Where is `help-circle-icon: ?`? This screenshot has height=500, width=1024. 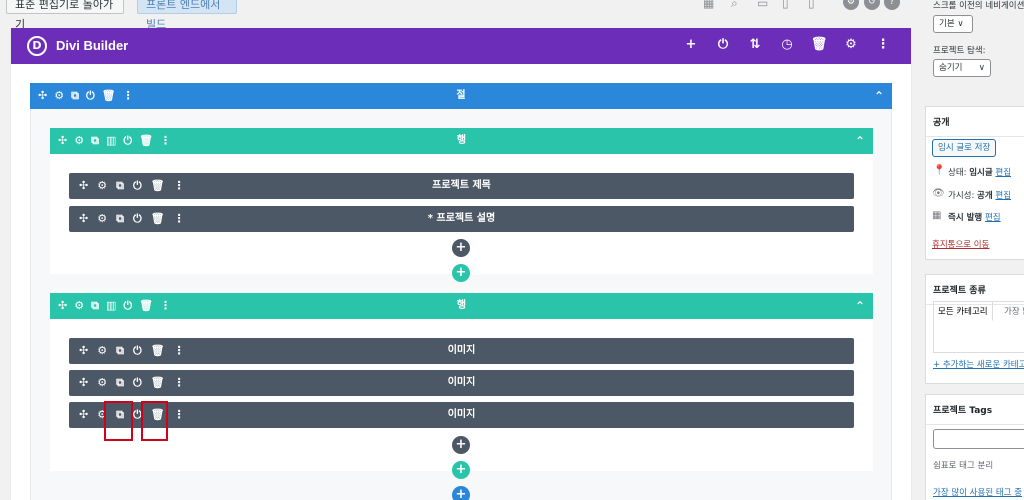 help-circle-icon: ? is located at coordinates (892, 5).